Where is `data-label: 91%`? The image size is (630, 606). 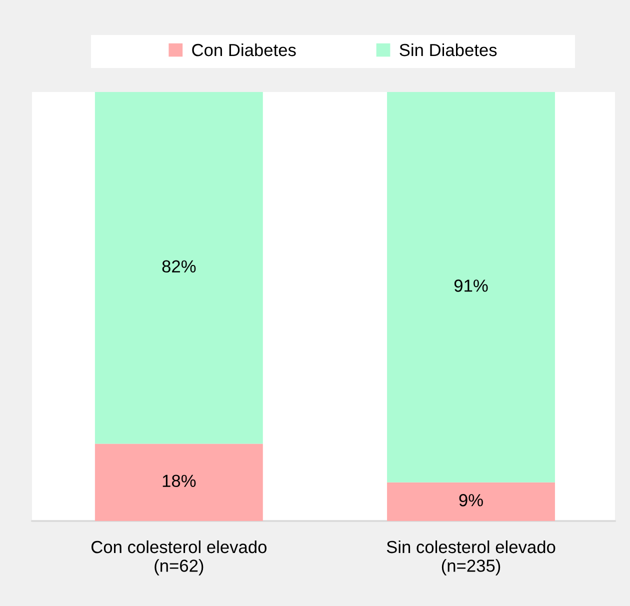
data-label: 91% is located at coordinates (471, 286).